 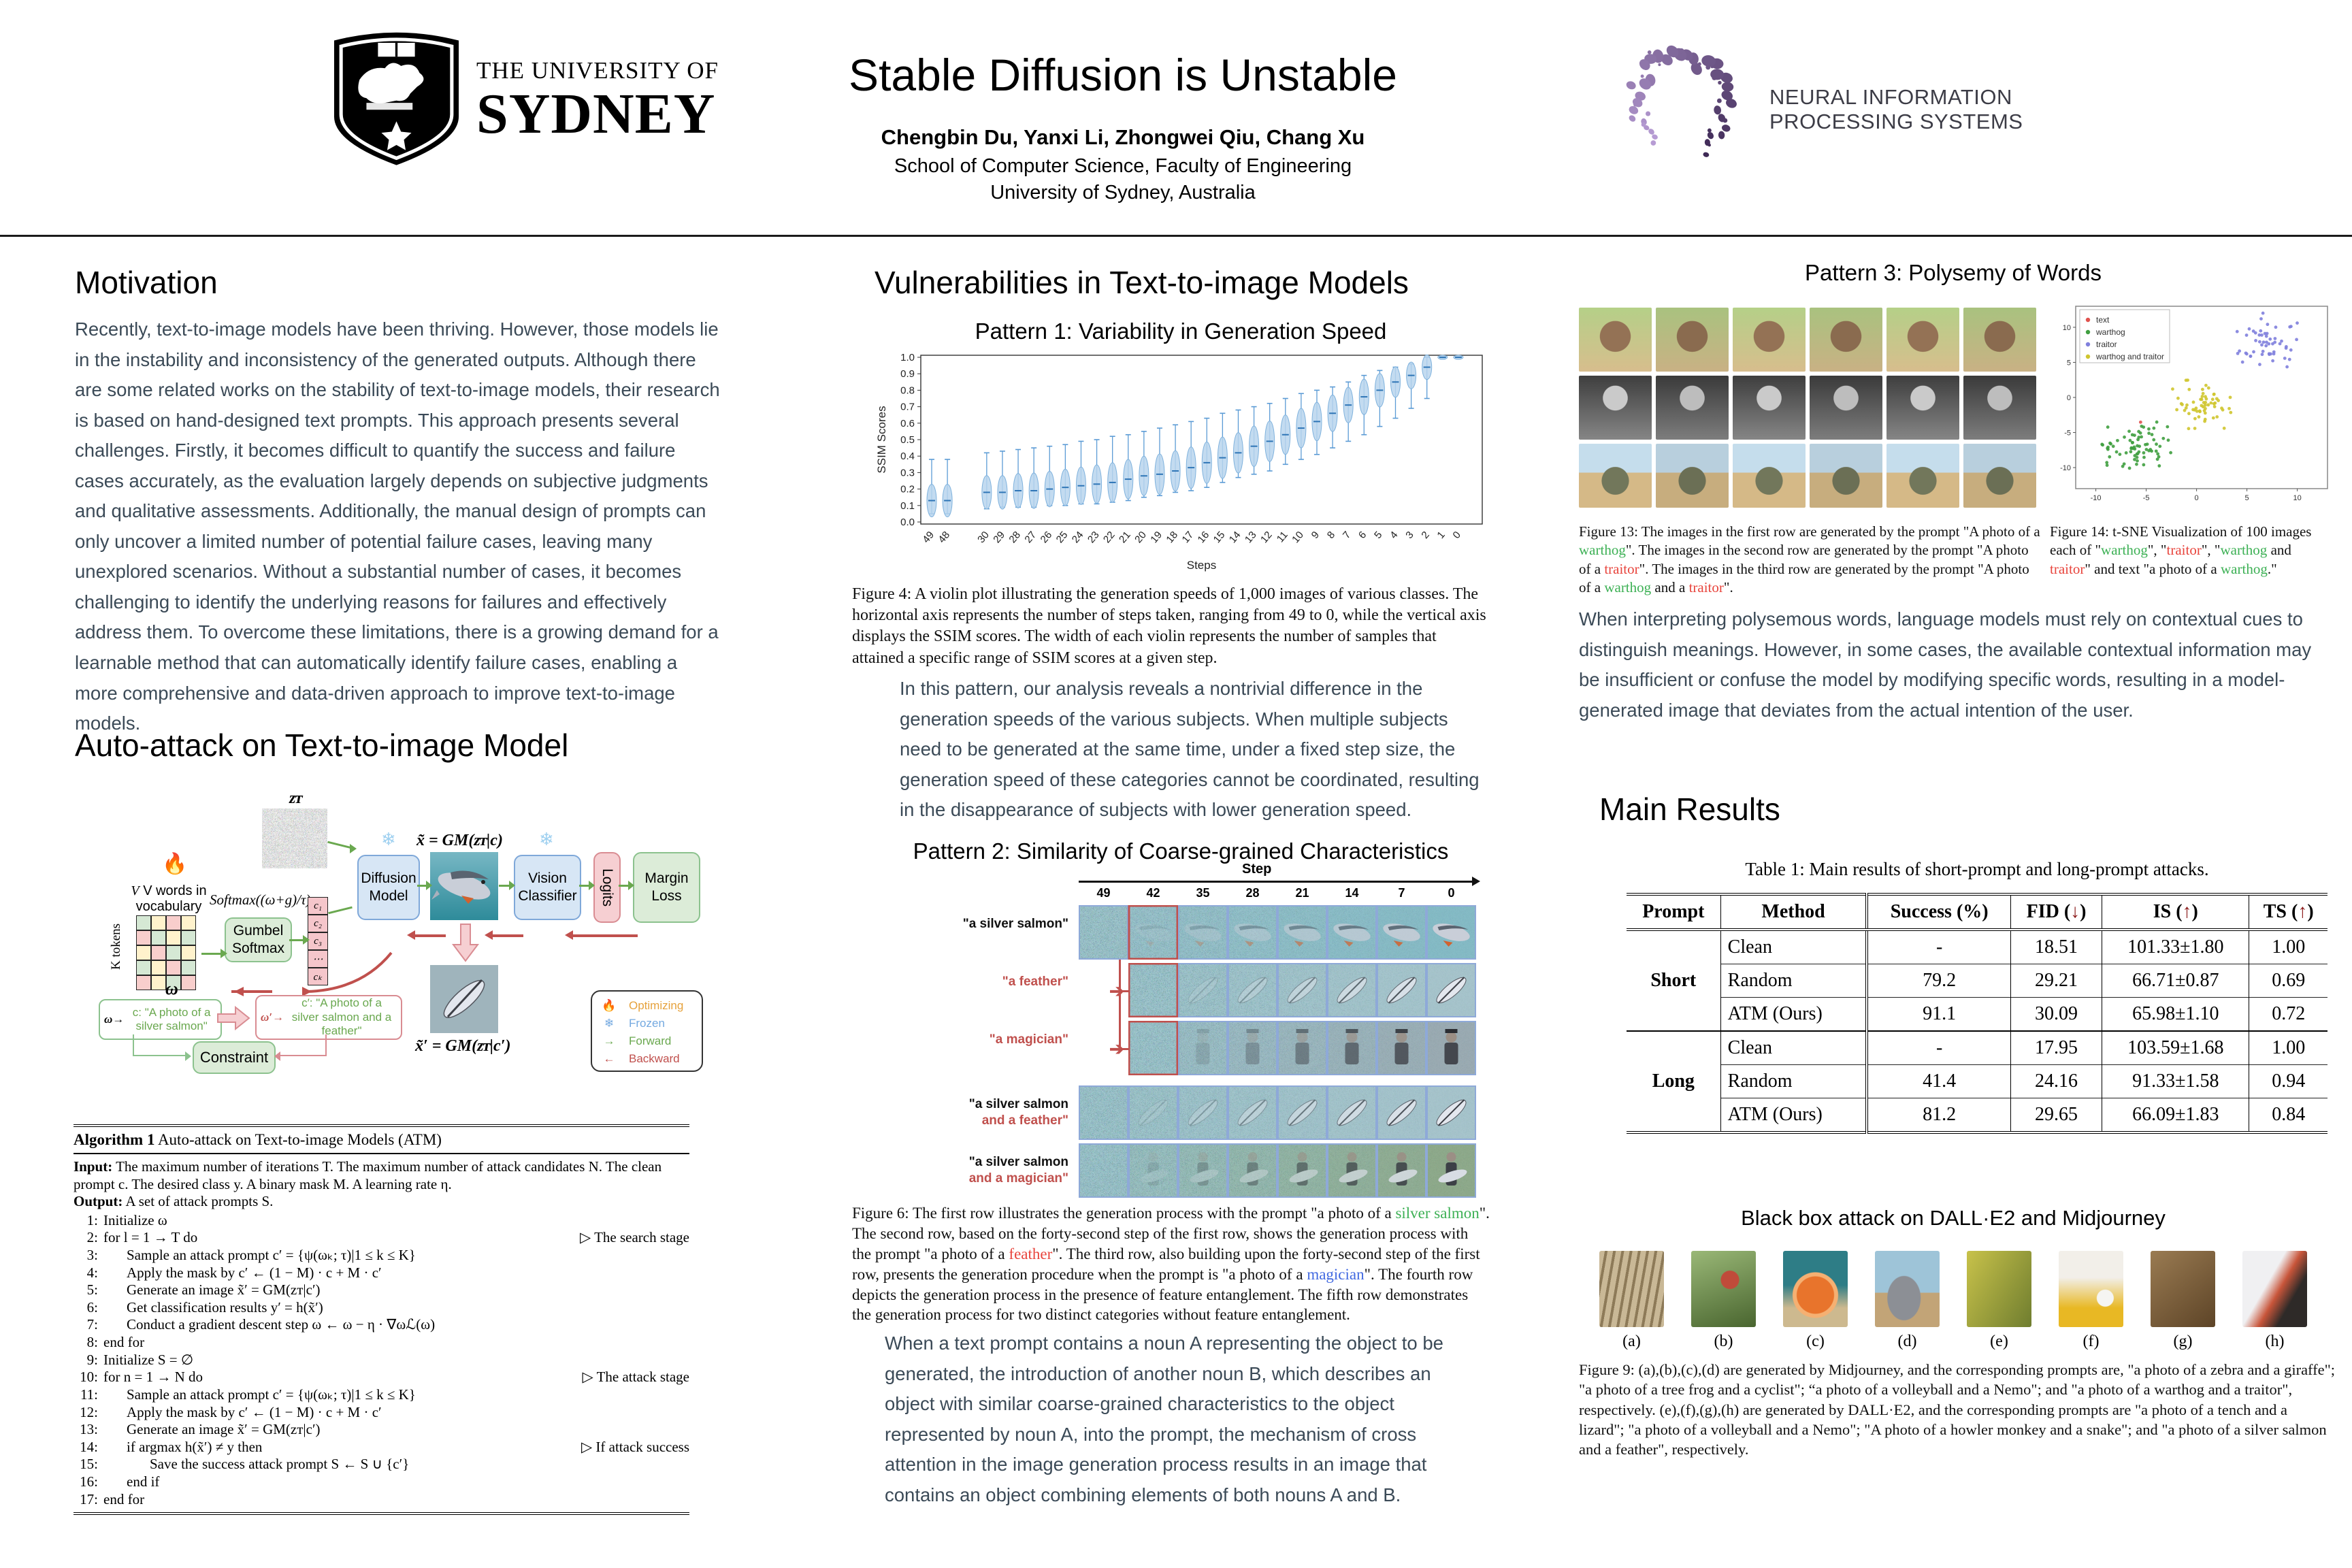 I want to click on svg-text: -10, so click(x=2065, y=468).